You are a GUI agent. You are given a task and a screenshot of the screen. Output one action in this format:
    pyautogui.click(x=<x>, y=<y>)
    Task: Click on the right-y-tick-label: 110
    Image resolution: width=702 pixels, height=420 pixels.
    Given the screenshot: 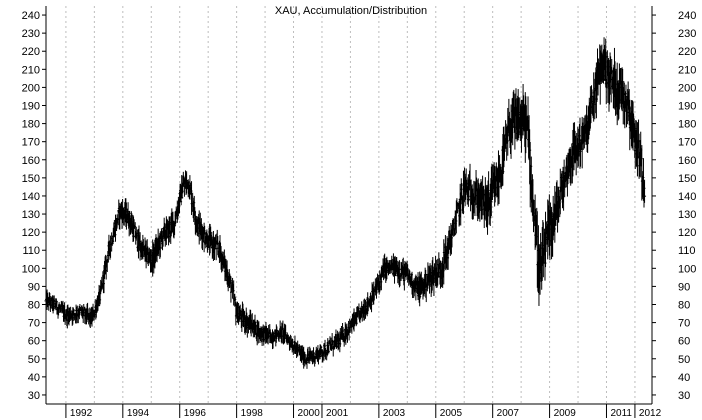 What is the action you would take?
    pyautogui.click(x=687, y=251)
    